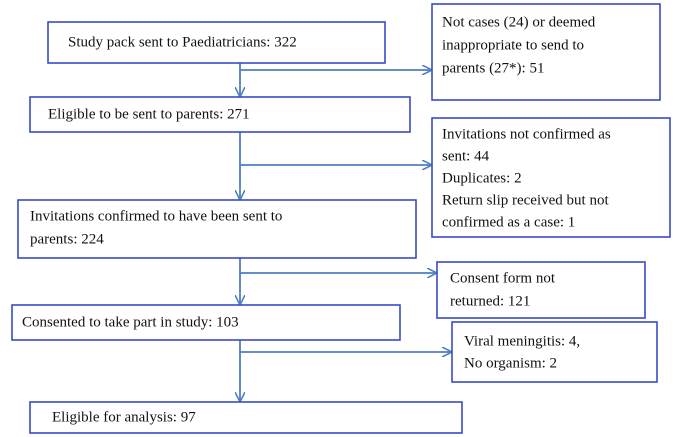  Describe the element at coordinates (503, 278) in the screenshot. I see `exclusion-text: Consent form not` at that location.